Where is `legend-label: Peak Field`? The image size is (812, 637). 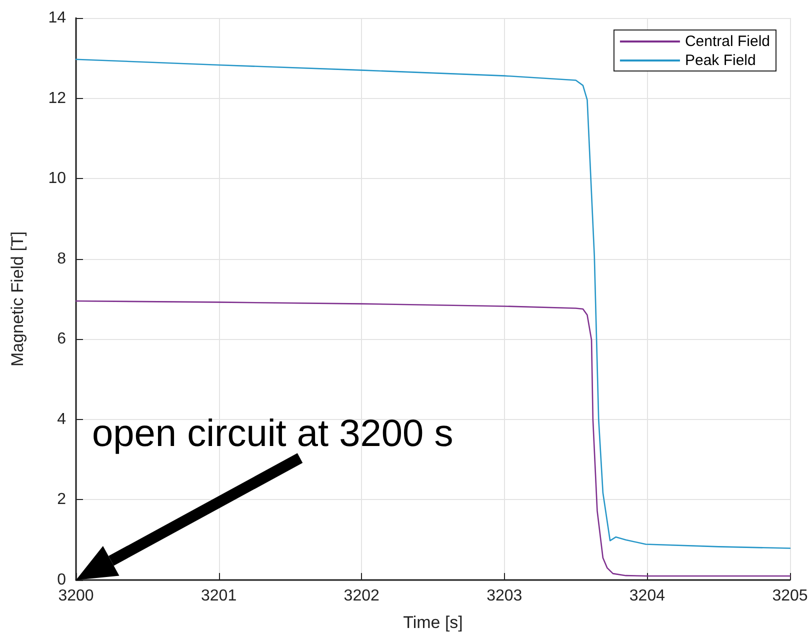
legend-label: Peak Field is located at coordinates (720, 60).